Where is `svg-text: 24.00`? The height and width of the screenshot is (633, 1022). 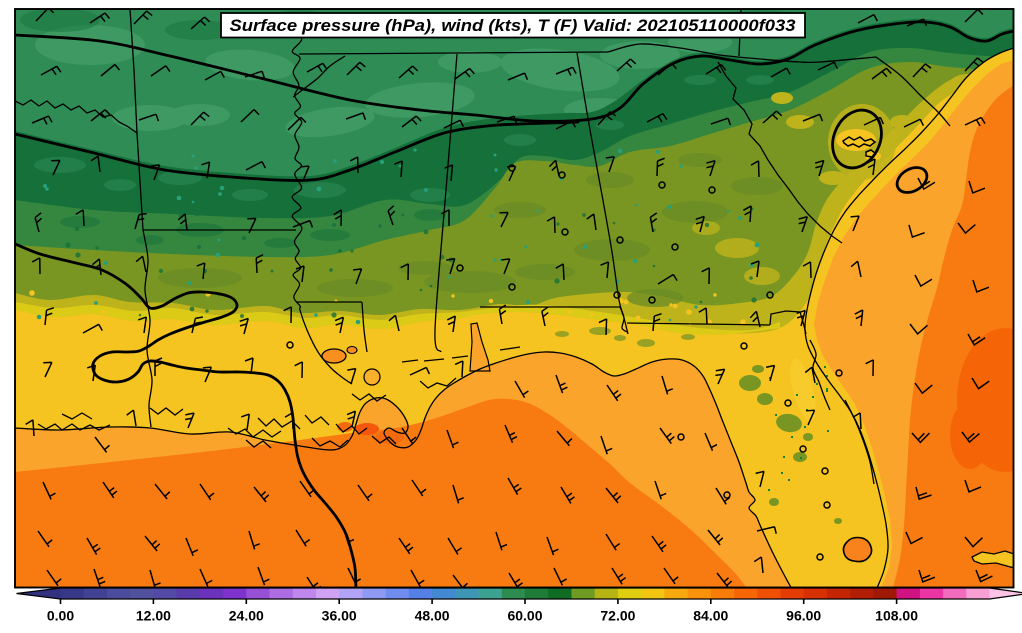
svg-text: 24.00 is located at coordinates (246, 616).